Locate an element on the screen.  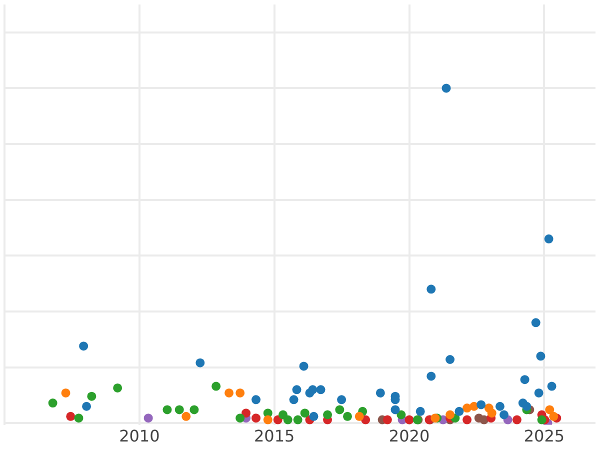
x-tick-label: 2010 is located at coordinates (139, 436).